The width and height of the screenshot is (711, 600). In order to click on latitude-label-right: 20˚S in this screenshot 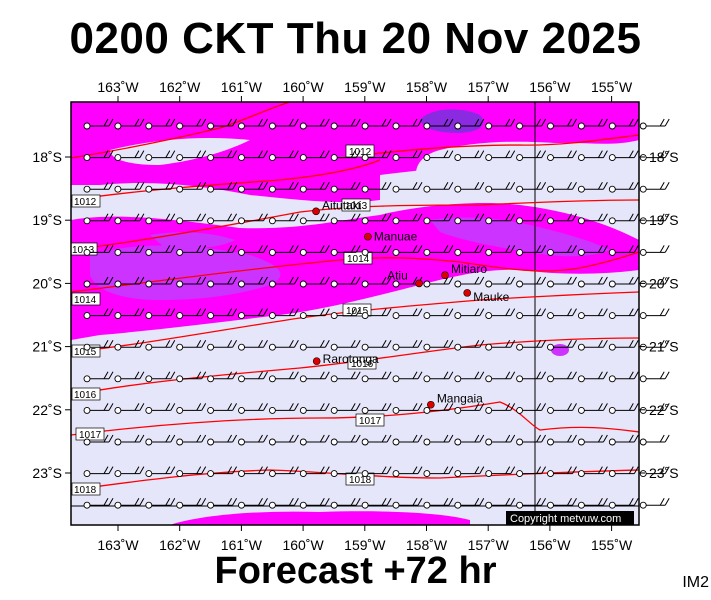, I will do `click(664, 283)`.